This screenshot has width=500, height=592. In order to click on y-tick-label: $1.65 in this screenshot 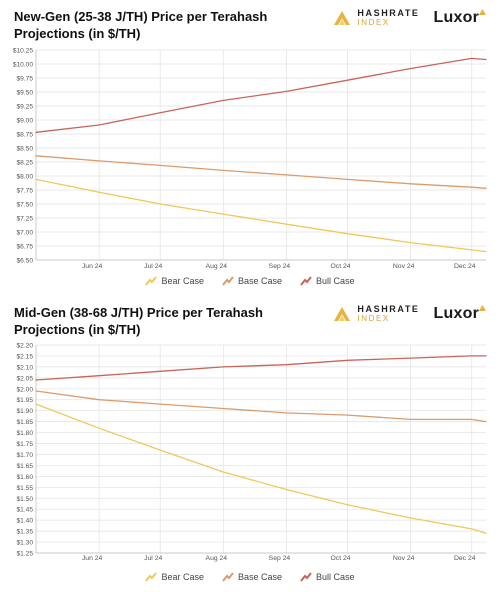, I will do `click(24, 466)`.